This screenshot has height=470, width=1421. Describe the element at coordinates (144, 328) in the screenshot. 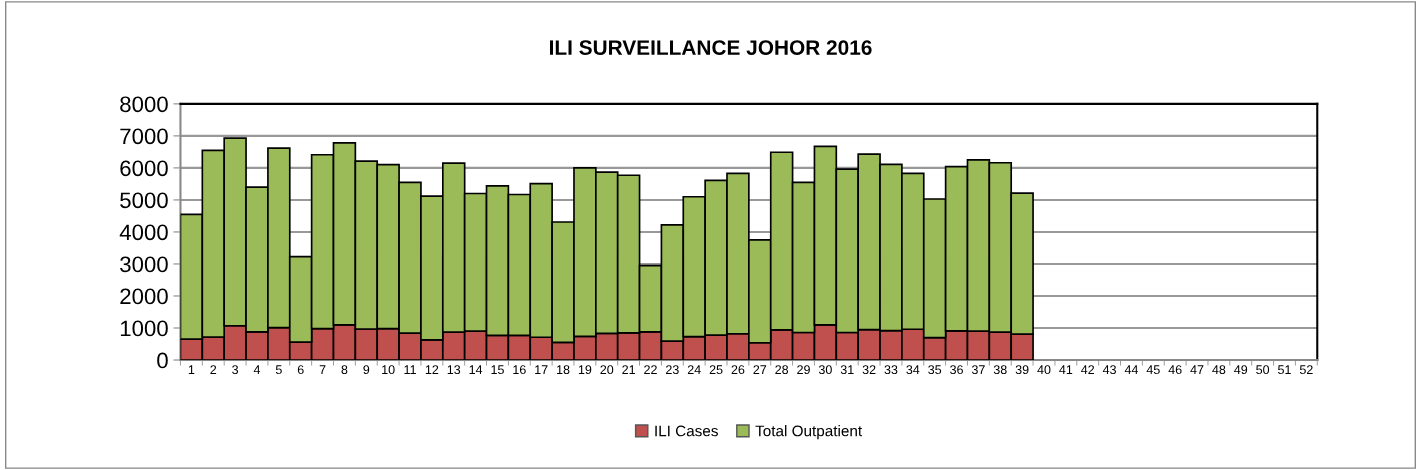

I see `y-tick-label: 1000` at that location.